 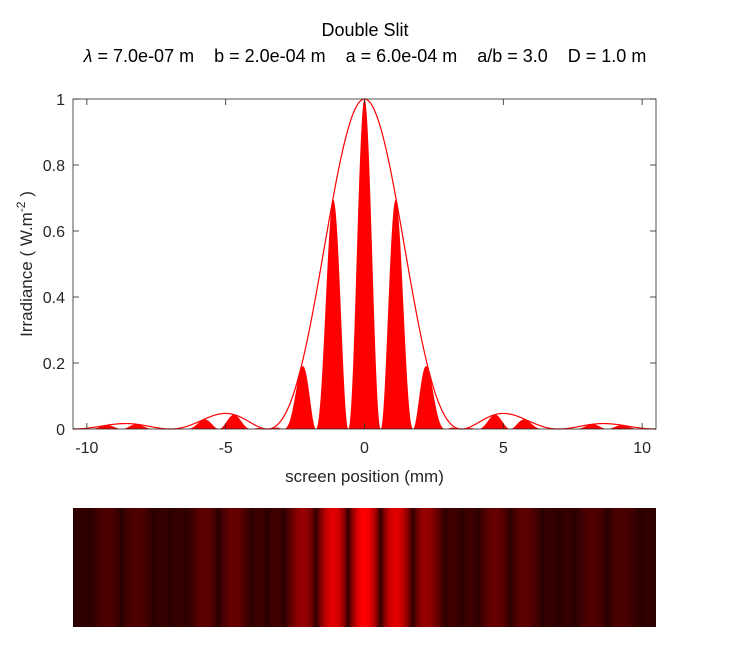 What do you see at coordinates (26, 196) in the screenshot?
I see `y-axis-label-close: )` at bounding box center [26, 196].